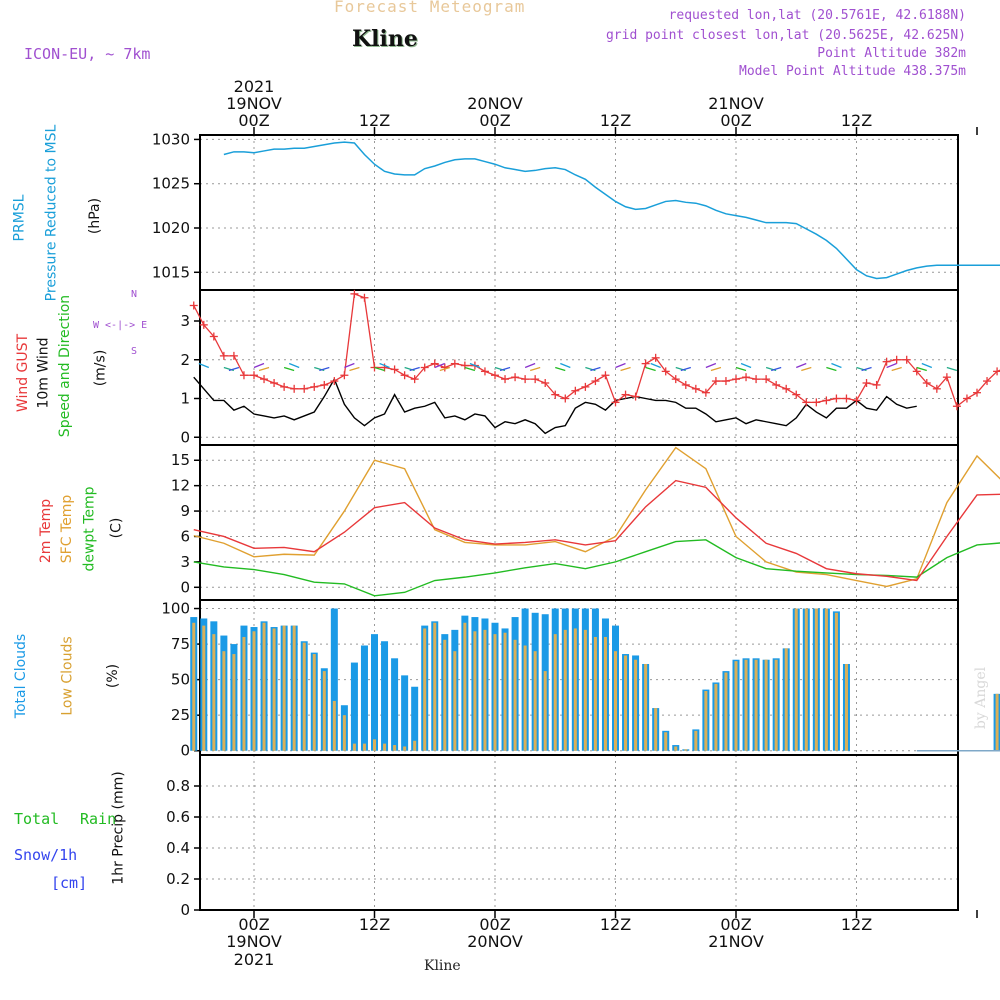 The image size is (1000, 1000). What do you see at coordinates (254, 959) in the screenshot?
I see `bottom-time-year: 2021` at bounding box center [254, 959].